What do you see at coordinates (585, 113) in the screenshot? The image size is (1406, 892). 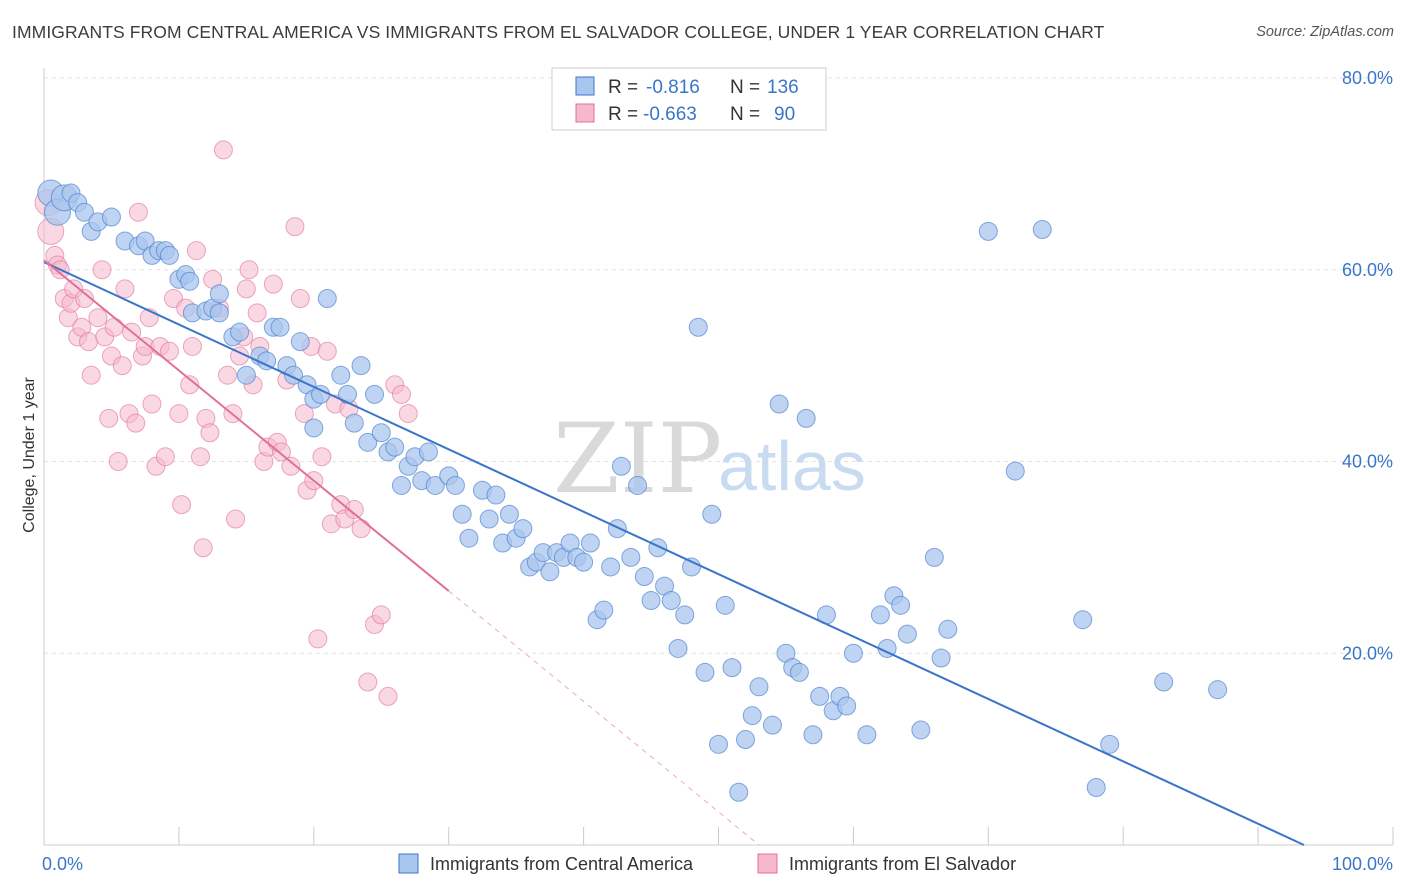 I see `legend-swatch-pink` at bounding box center [585, 113].